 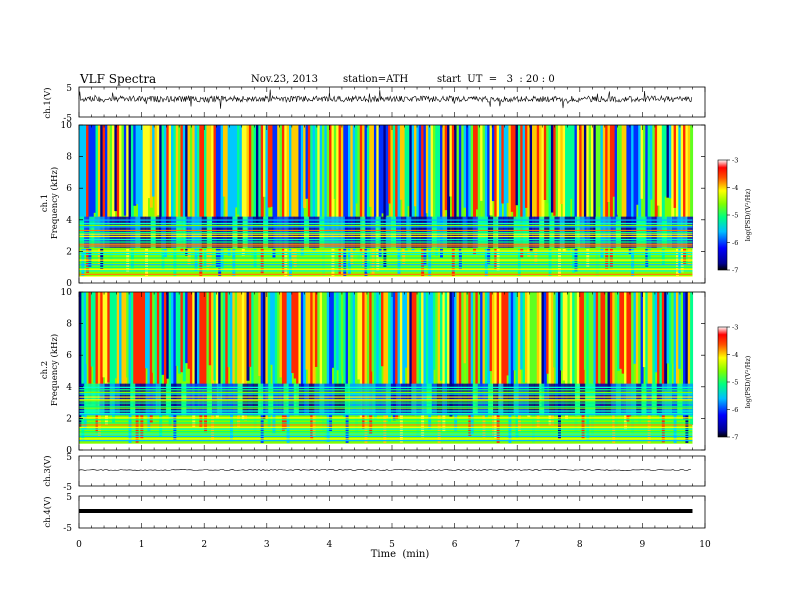 I want to click on freq-tick-label: 8, so click(x=69, y=158).